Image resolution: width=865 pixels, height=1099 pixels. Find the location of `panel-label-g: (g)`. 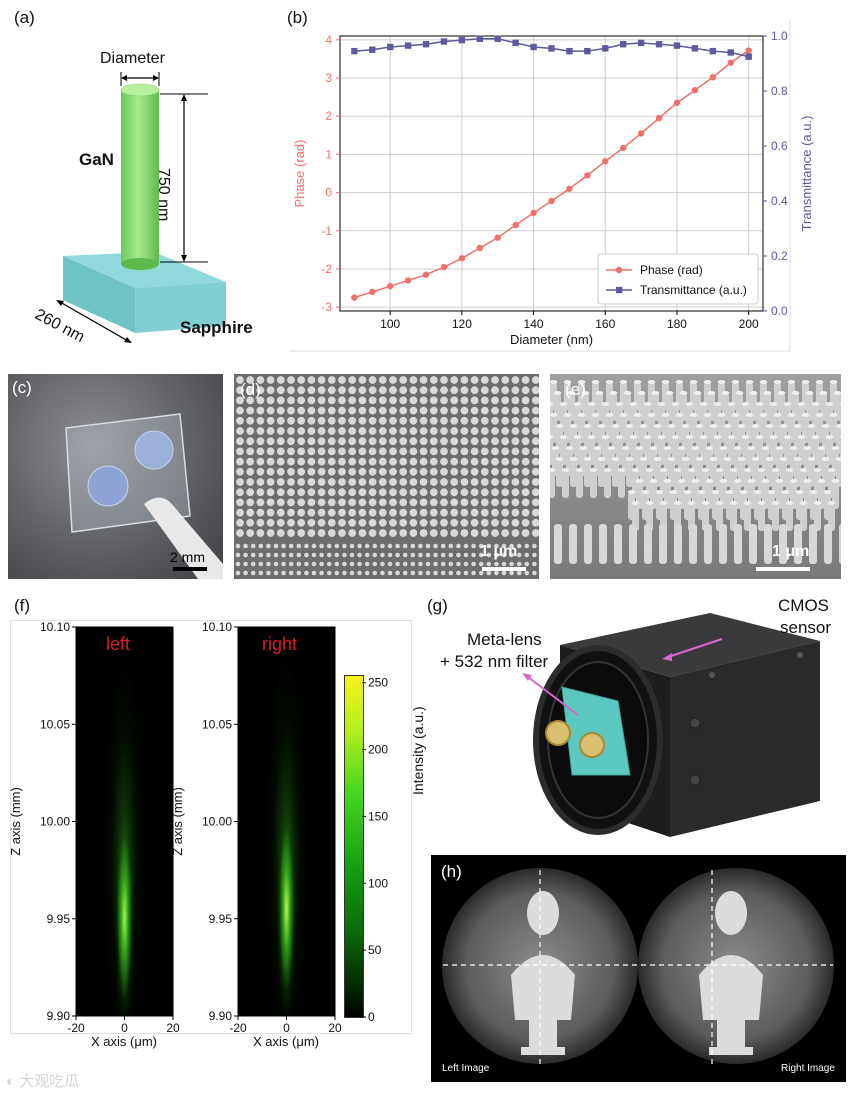

panel-label-g: (g) is located at coordinates (437, 605).